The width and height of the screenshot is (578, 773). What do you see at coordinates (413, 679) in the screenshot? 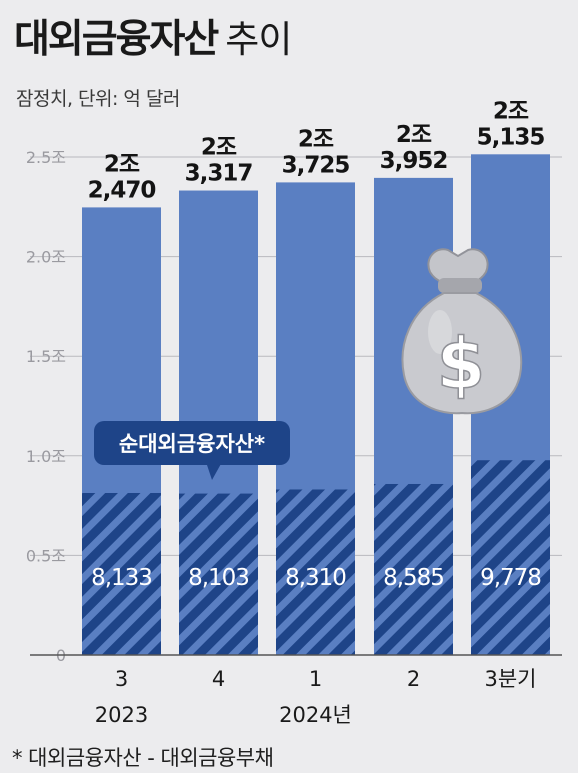
I see `x-tick-label: 2` at bounding box center [413, 679].